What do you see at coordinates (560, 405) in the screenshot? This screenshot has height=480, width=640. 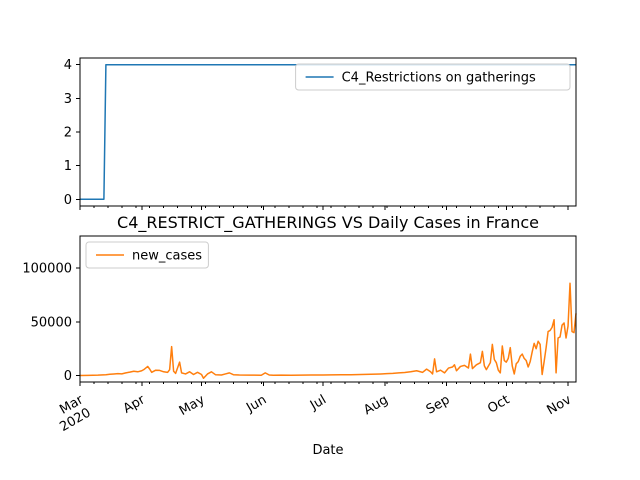 I see `x-tick-label: Nov` at bounding box center [560, 405].